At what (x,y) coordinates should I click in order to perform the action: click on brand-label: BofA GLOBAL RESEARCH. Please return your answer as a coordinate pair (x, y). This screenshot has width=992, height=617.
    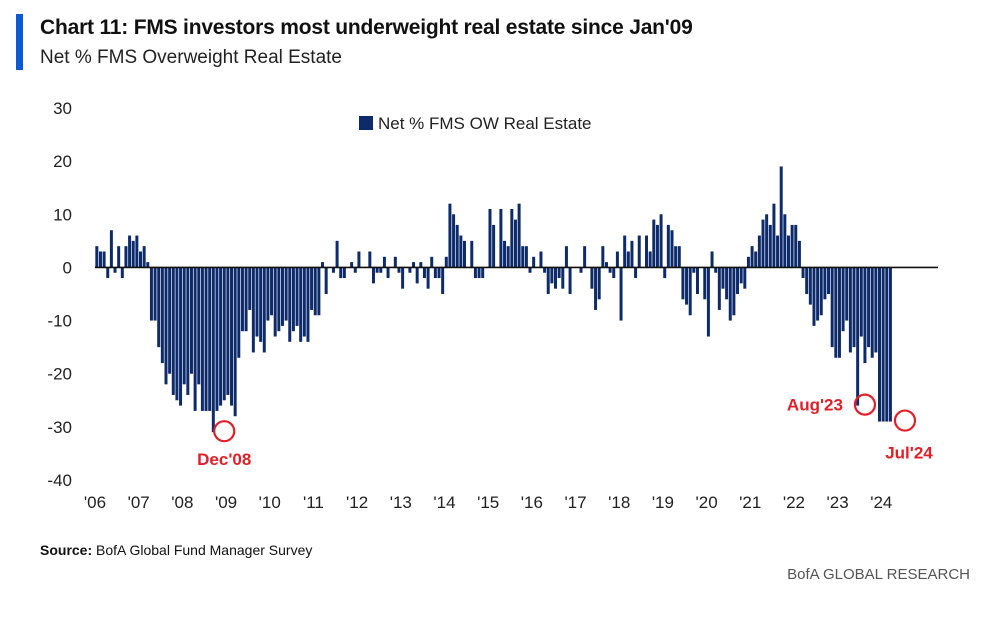
    Looking at the image, I should click on (878, 574).